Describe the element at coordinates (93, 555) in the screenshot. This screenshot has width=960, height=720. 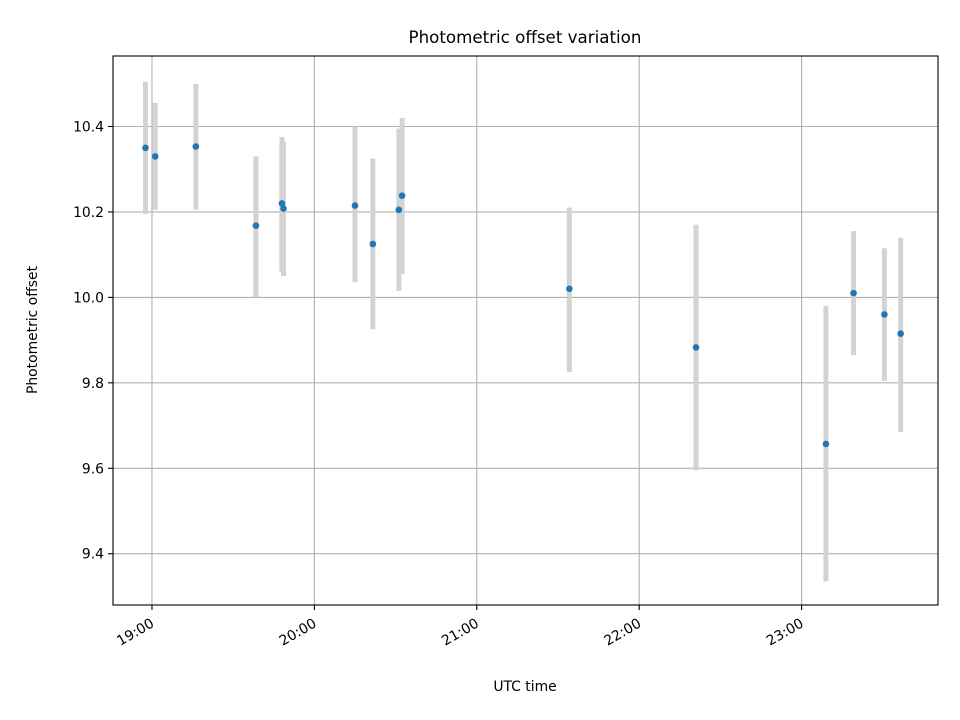
I see `y-tick-label: 9.4` at that location.